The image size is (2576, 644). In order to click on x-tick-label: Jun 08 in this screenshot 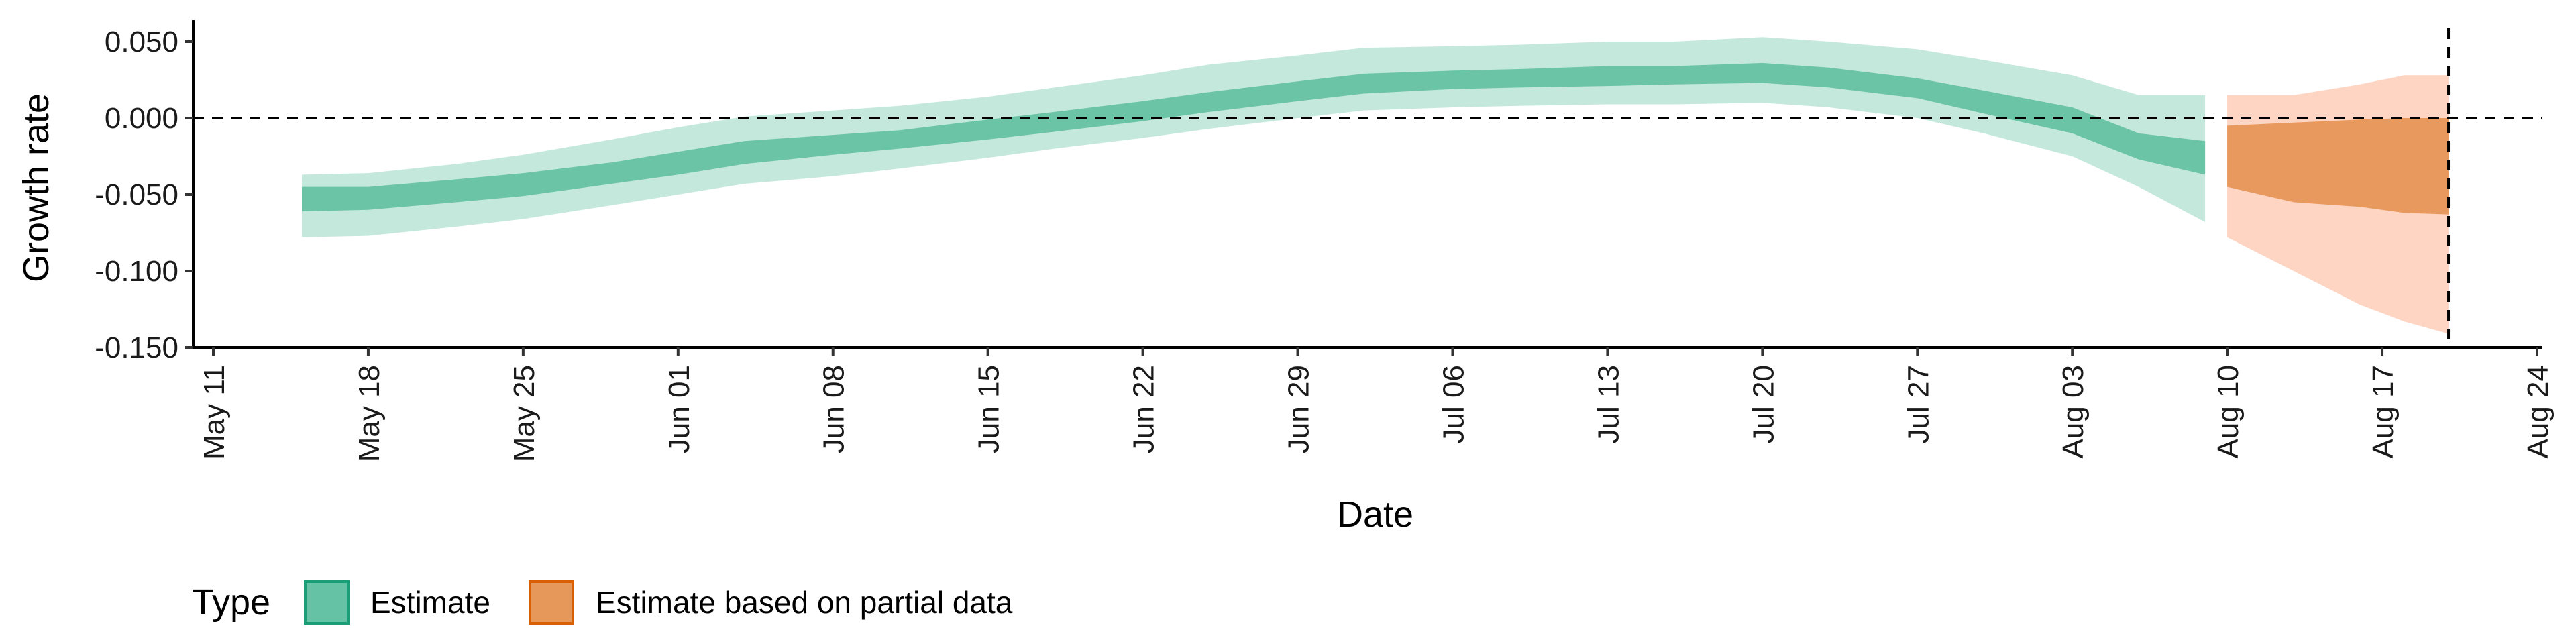, I will do `click(834, 409)`.